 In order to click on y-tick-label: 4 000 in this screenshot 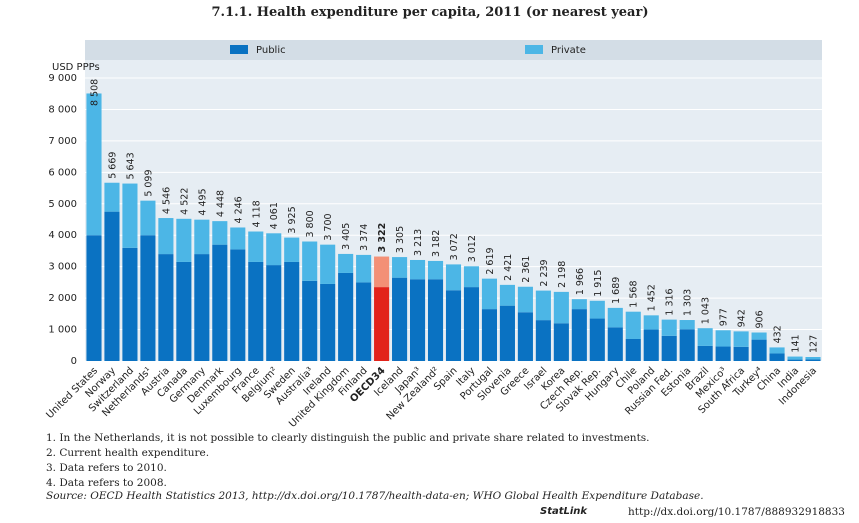, I will do `click(62, 235)`.